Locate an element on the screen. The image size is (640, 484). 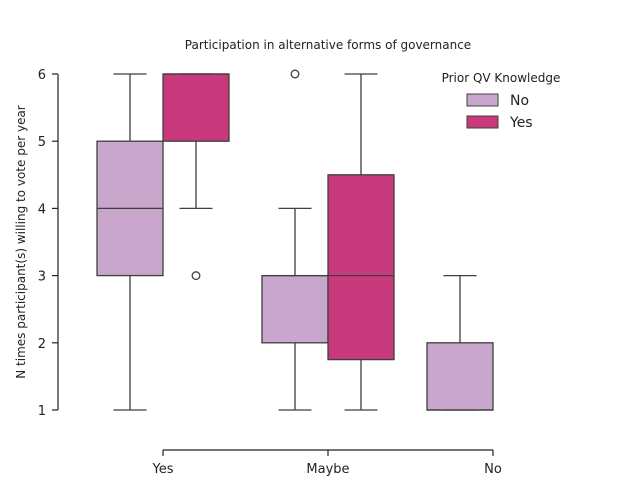
x-tick-label: Maybe is located at coordinates (327, 469).